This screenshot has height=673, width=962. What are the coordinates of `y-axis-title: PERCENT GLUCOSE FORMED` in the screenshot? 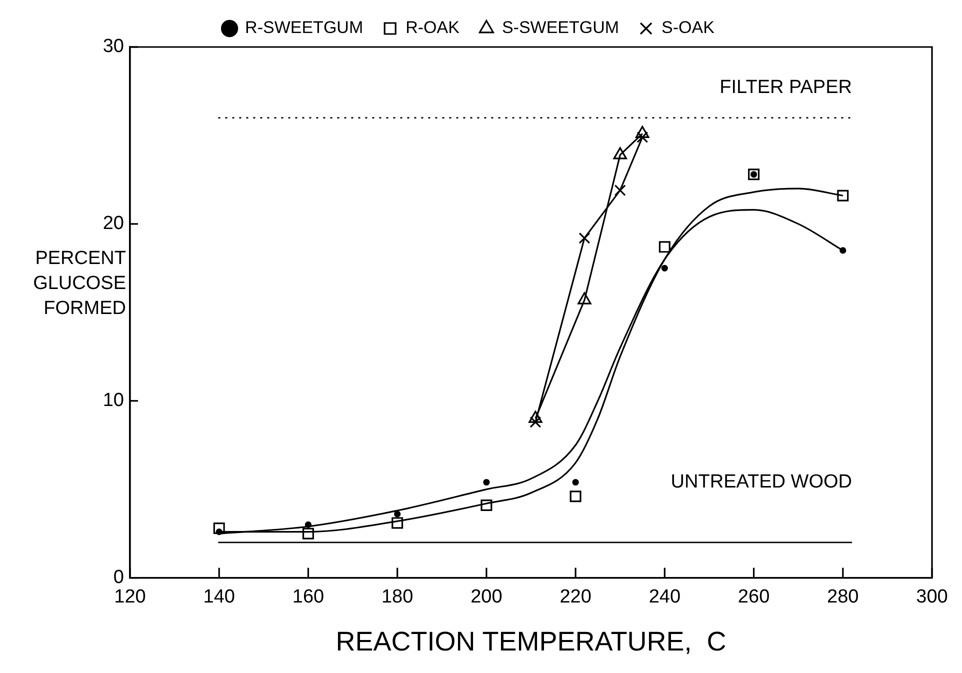 It's located at (79, 284).